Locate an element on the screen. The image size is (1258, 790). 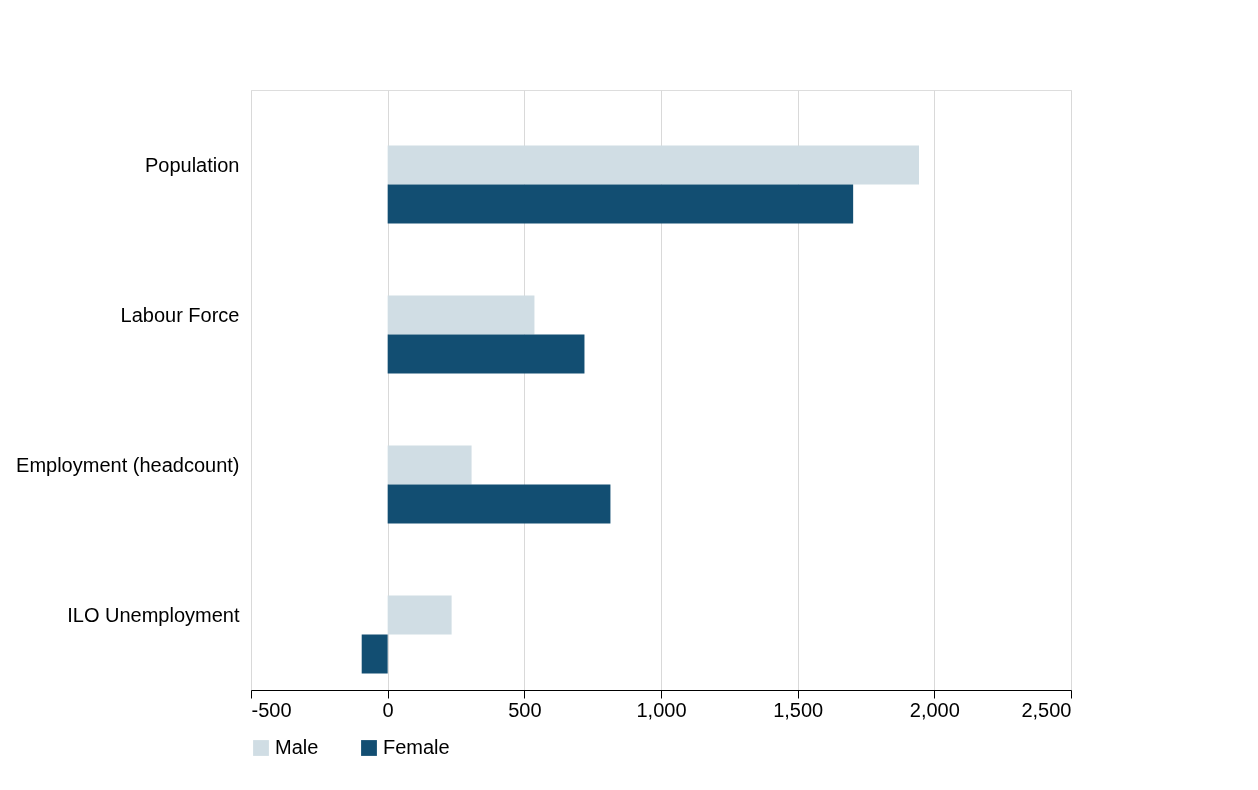
x-tick-label: 2,000 is located at coordinates (934, 709).